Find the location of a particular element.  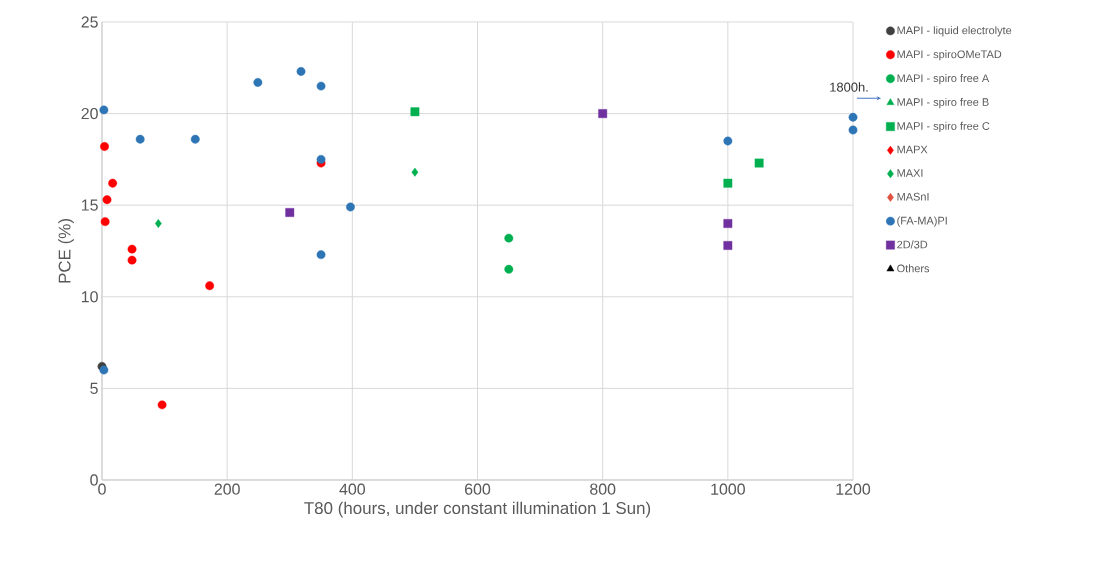

x-tick-label: 600 is located at coordinates (478, 489).